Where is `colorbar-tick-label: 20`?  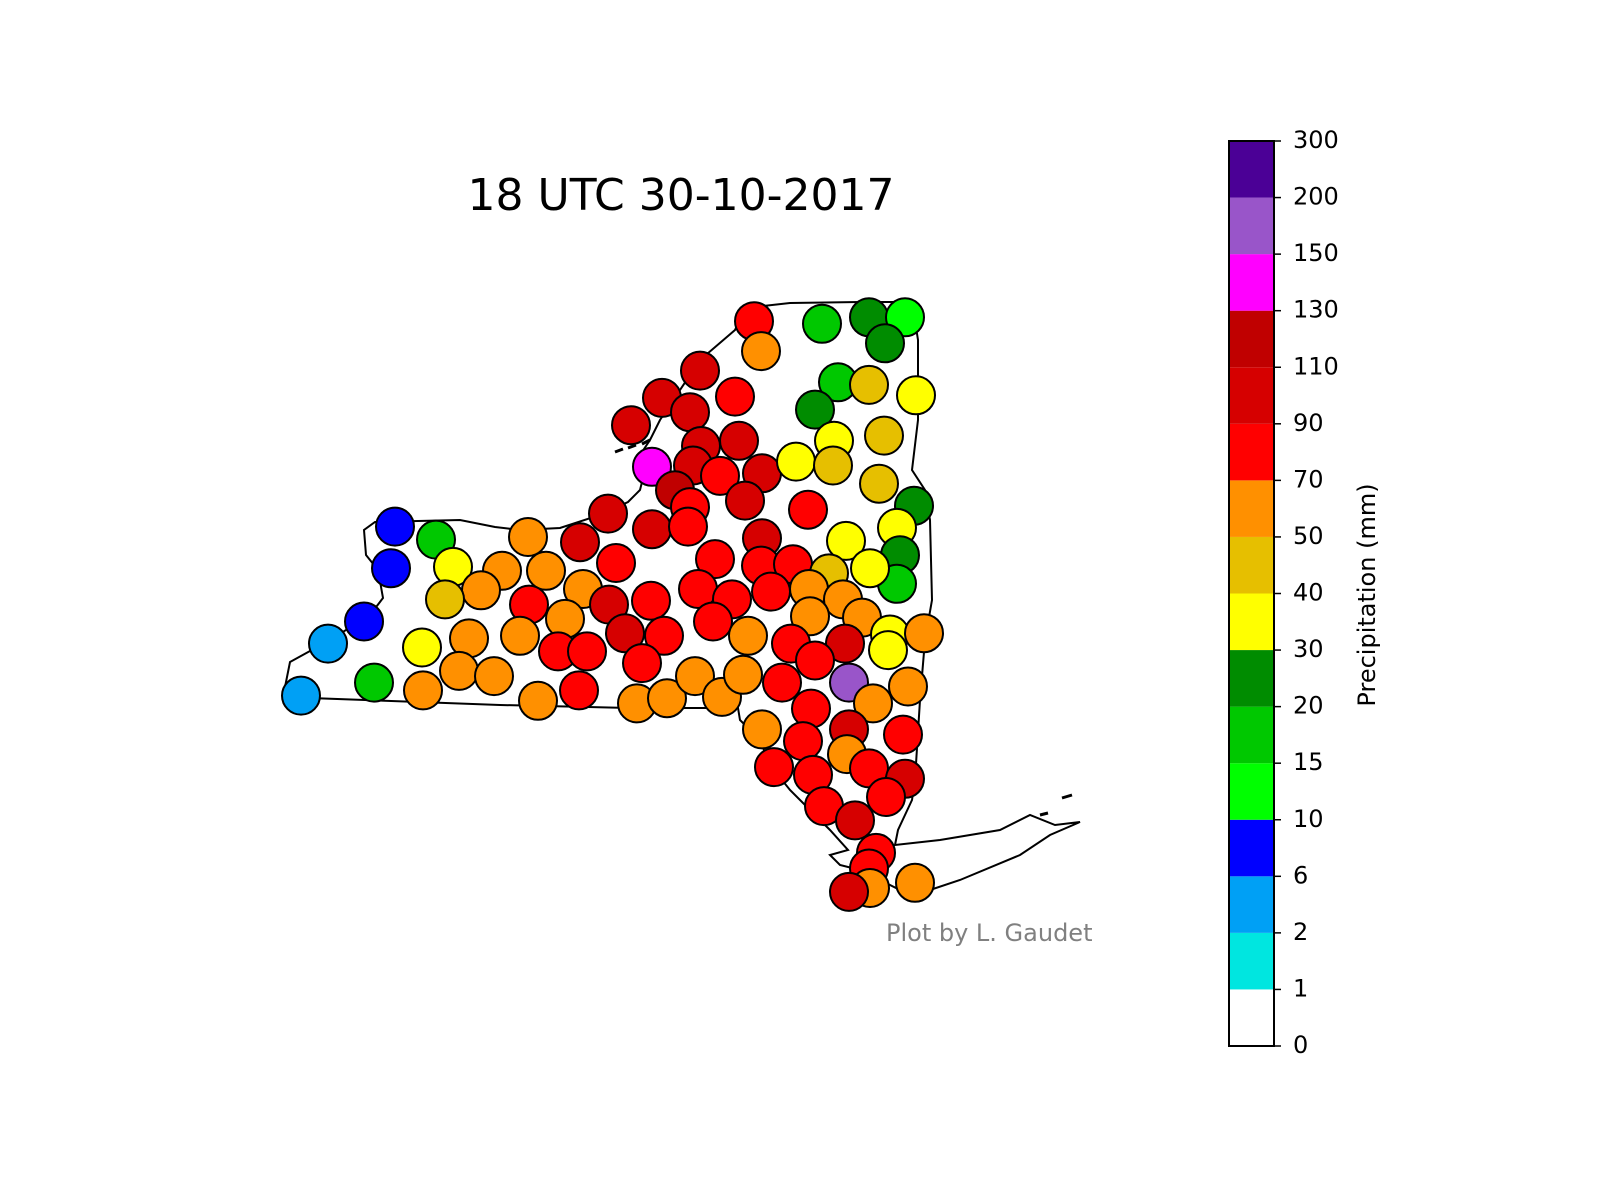
colorbar-tick-label: 20 is located at coordinates (1308, 706).